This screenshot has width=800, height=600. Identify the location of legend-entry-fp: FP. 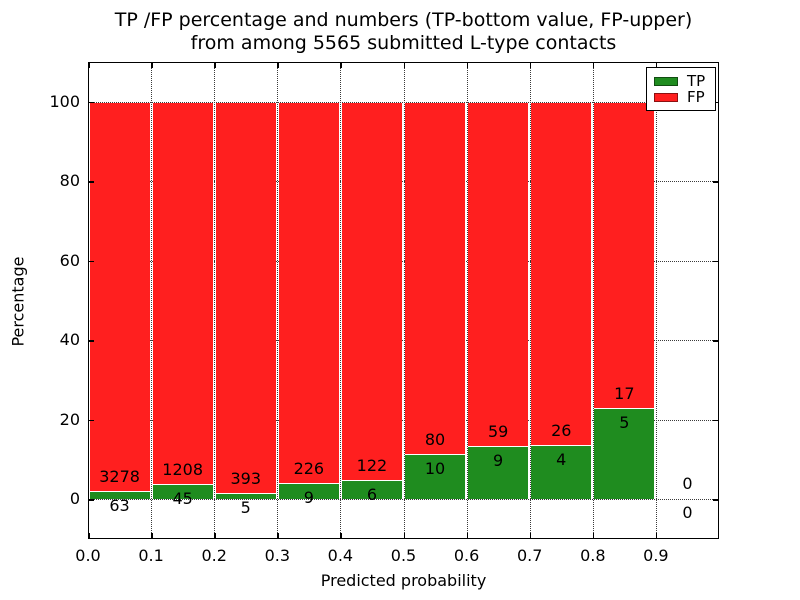
(681, 97).